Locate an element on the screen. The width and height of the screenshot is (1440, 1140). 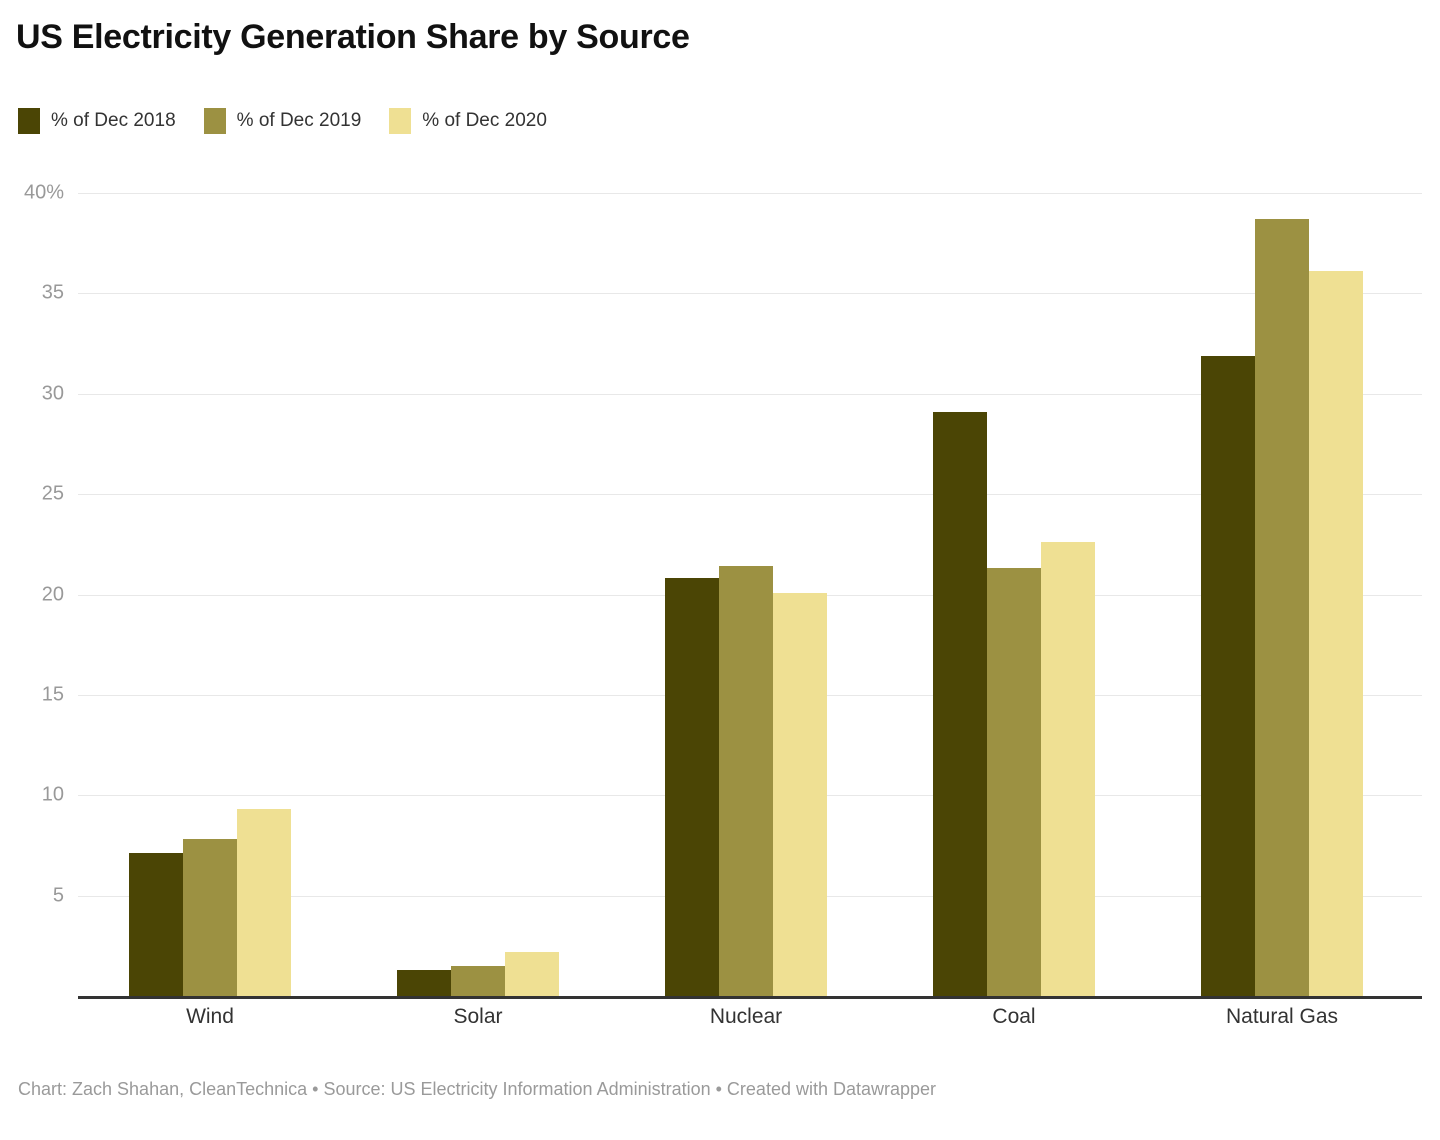
y-axis-tick-label: 30 is located at coordinates (52, 393).